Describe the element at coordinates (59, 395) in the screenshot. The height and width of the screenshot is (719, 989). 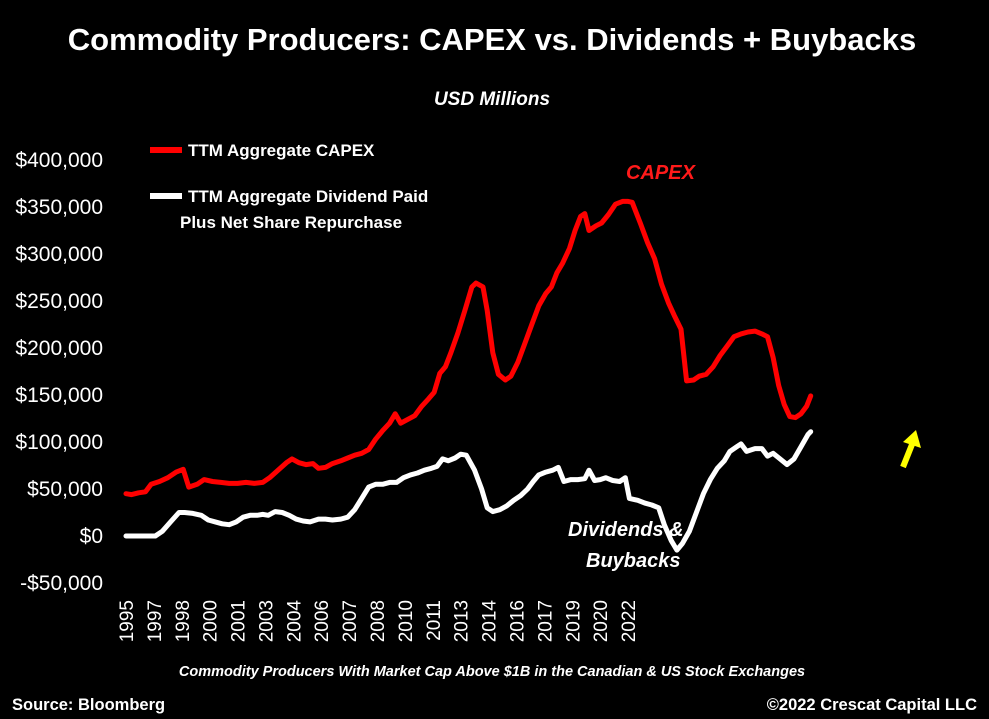
I see `y-tick-label: $150,000` at that location.